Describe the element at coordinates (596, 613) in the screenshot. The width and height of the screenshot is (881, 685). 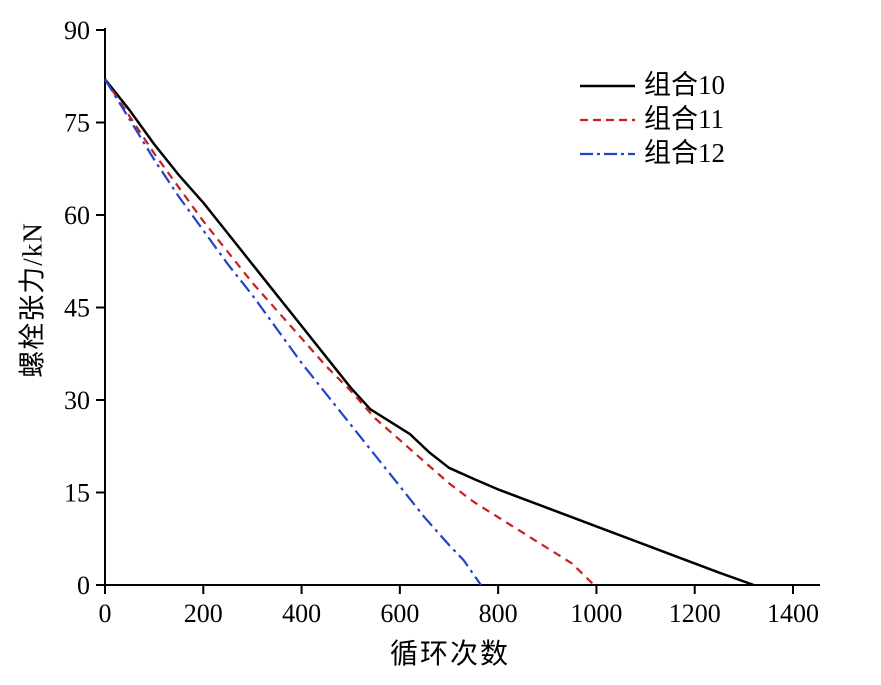
I see `x-tick-label: 1000` at that location.